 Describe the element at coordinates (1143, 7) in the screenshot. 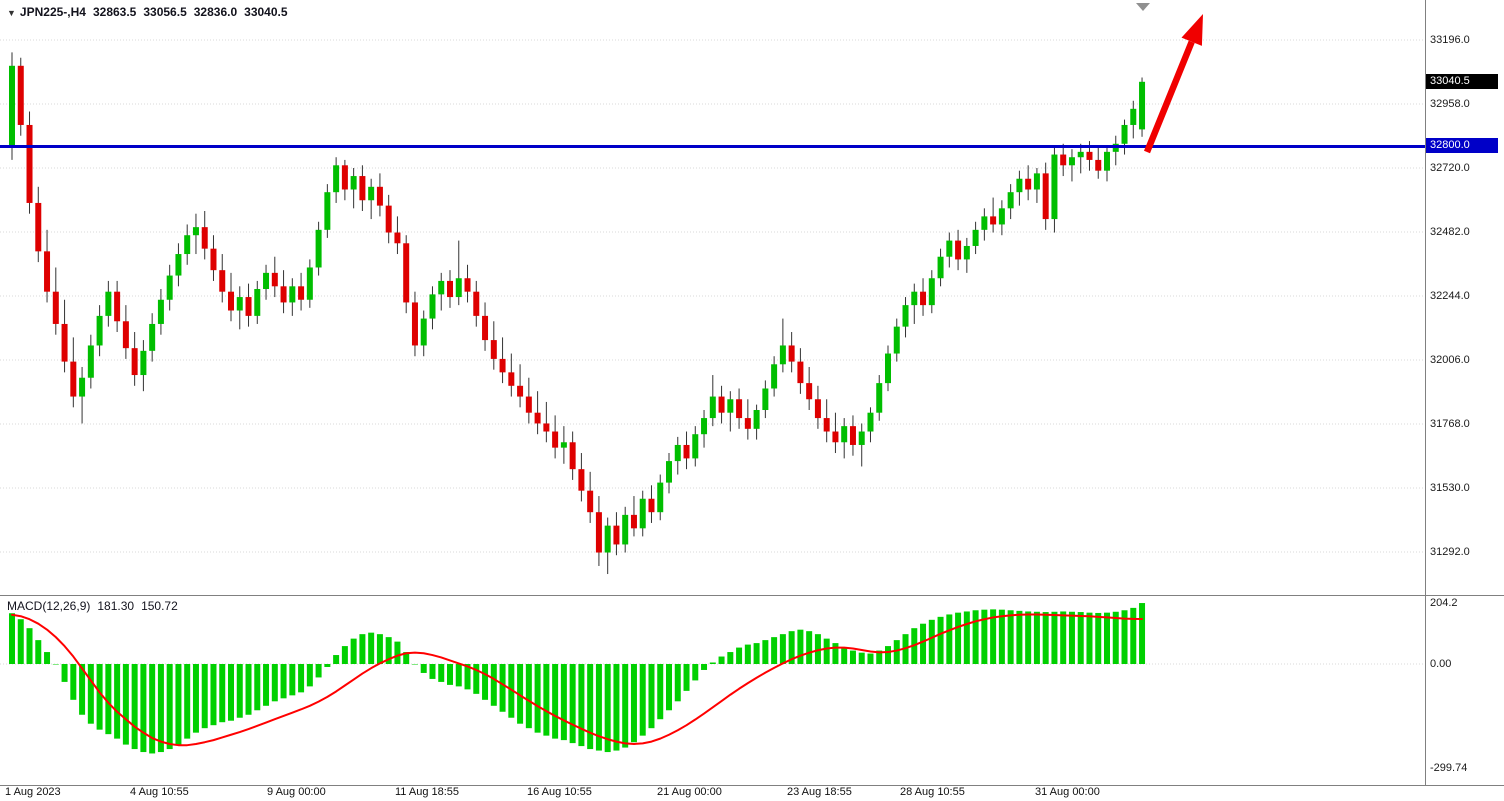

I see `chart-shift-marker-icon` at that location.